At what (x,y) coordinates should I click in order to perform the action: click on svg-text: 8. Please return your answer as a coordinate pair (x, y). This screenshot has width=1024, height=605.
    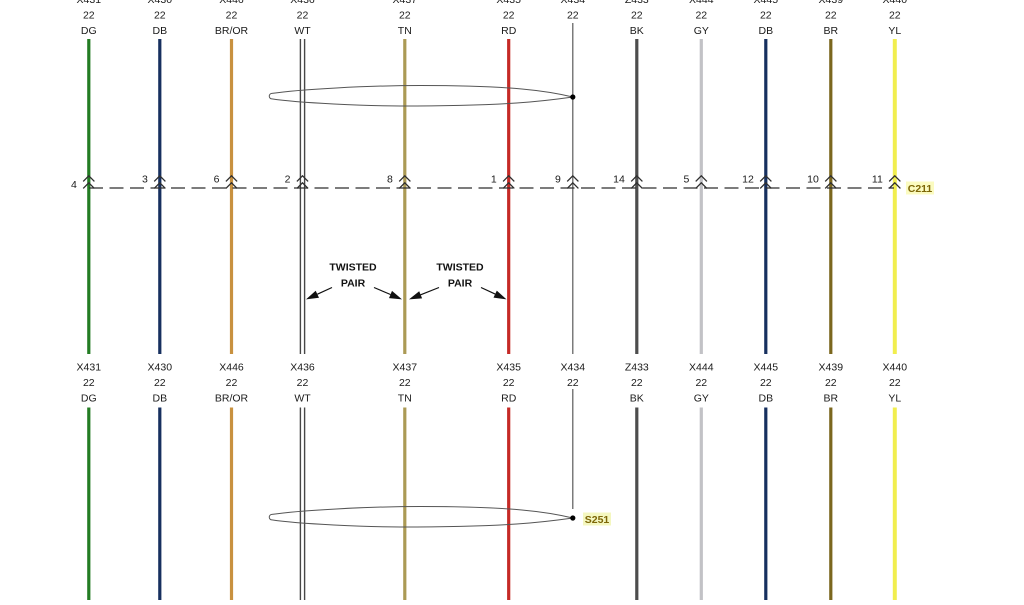
    Looking at the image, I should click on (390, 179).